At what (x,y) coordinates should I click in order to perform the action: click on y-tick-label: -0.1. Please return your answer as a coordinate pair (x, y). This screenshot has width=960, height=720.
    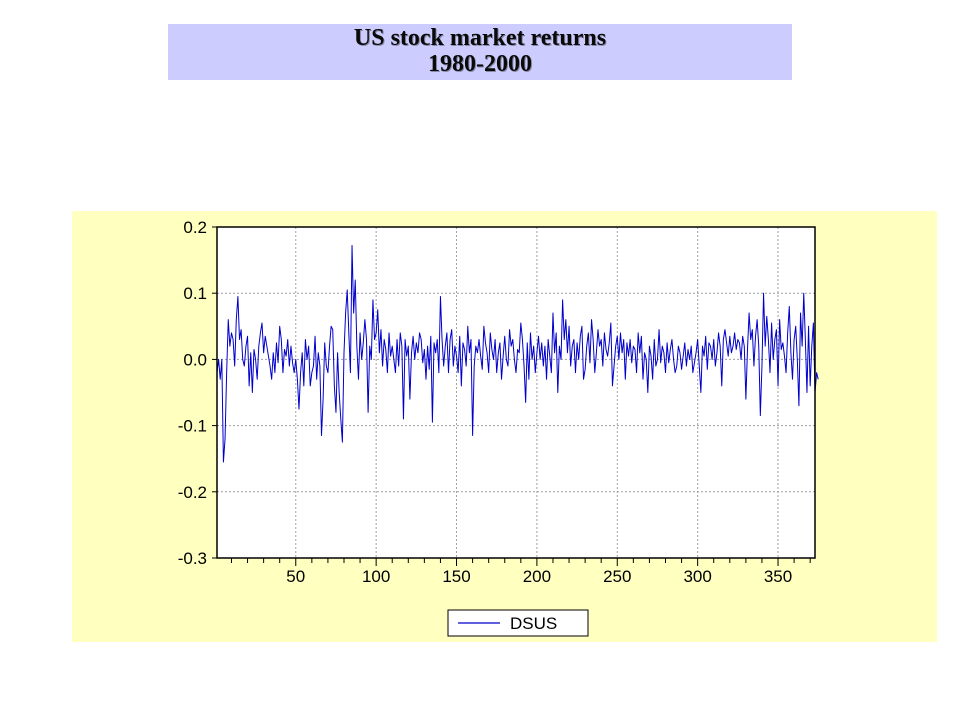
    Looking at the image, I should click on (192, 426).